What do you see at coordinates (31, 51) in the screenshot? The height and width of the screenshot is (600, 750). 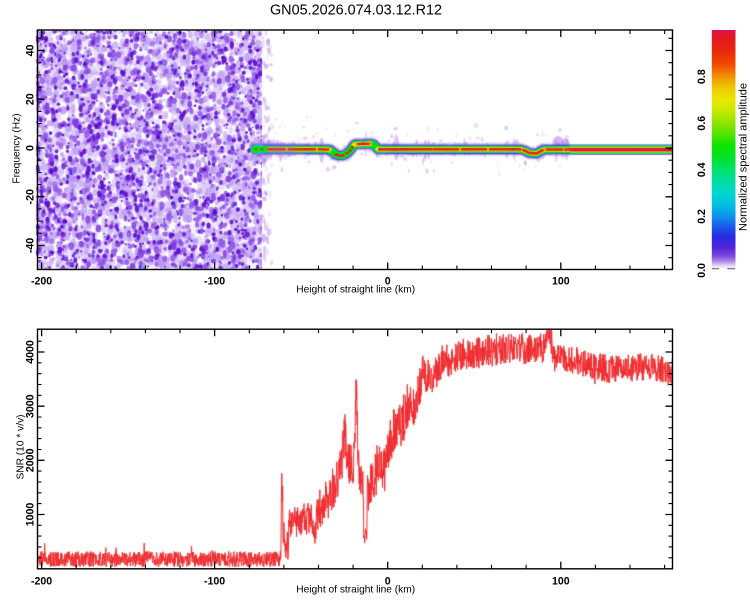 I see `svg-text: 40` at bounding box center [31, 51].